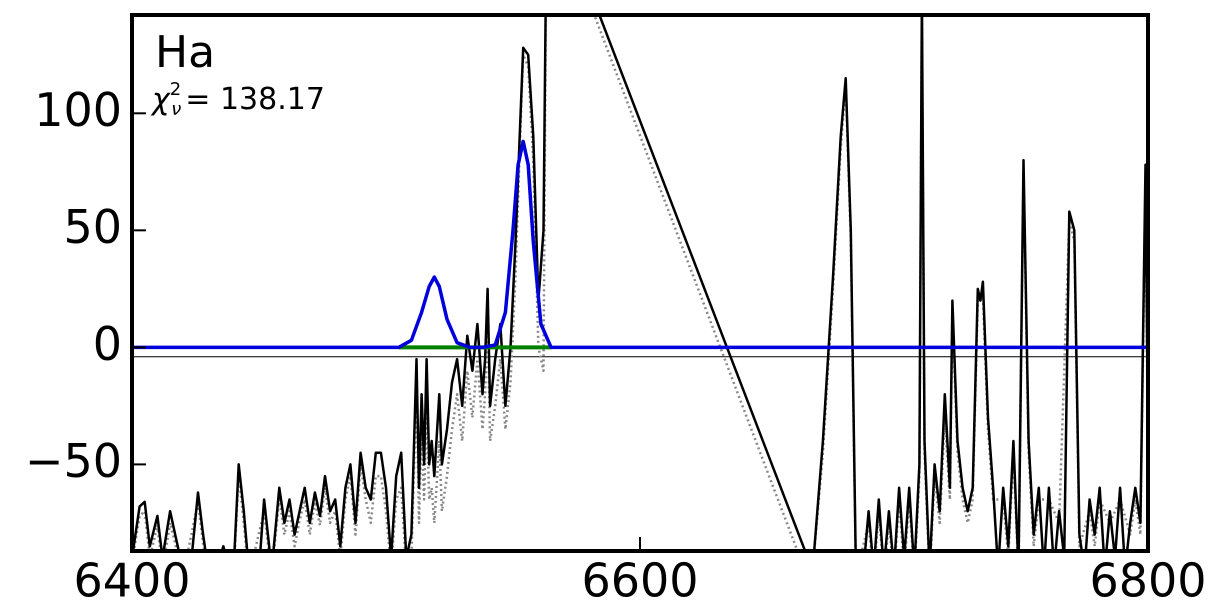 The height and width of the screenshot is (610, 1220). What do you see at coordinates (160, 99) in the screenshot?
I see `stat-symbol: χ` at bounding box center [160, 99].